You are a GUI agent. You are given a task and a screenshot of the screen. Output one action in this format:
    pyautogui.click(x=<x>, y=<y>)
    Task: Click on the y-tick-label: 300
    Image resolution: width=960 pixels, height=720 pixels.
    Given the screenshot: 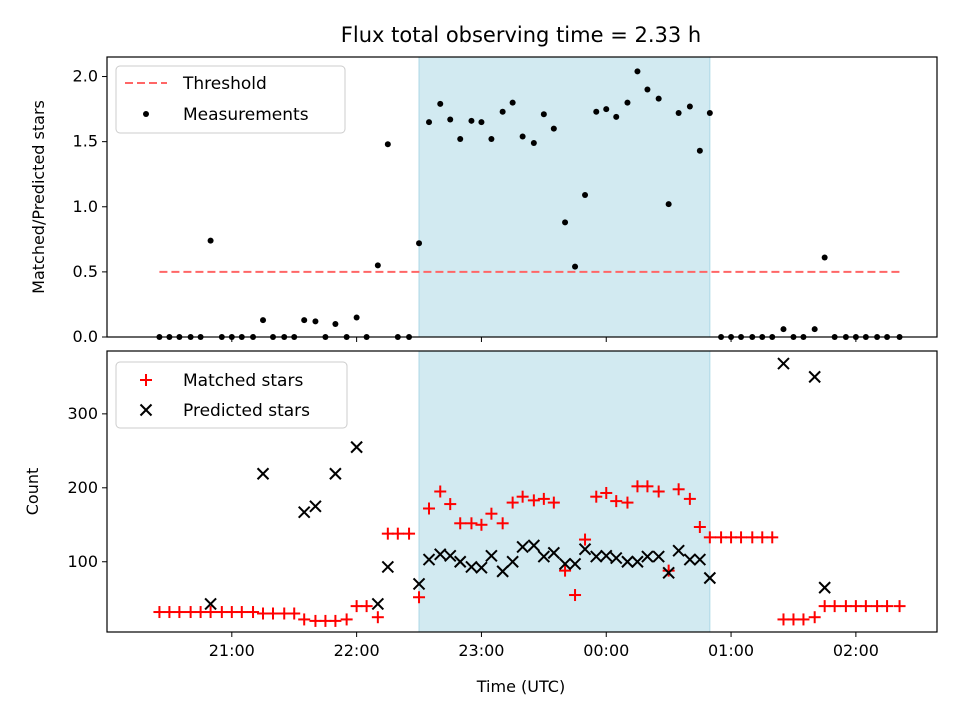 What is the action you would take?
    pyautogui.click(x=82, y=413)
    